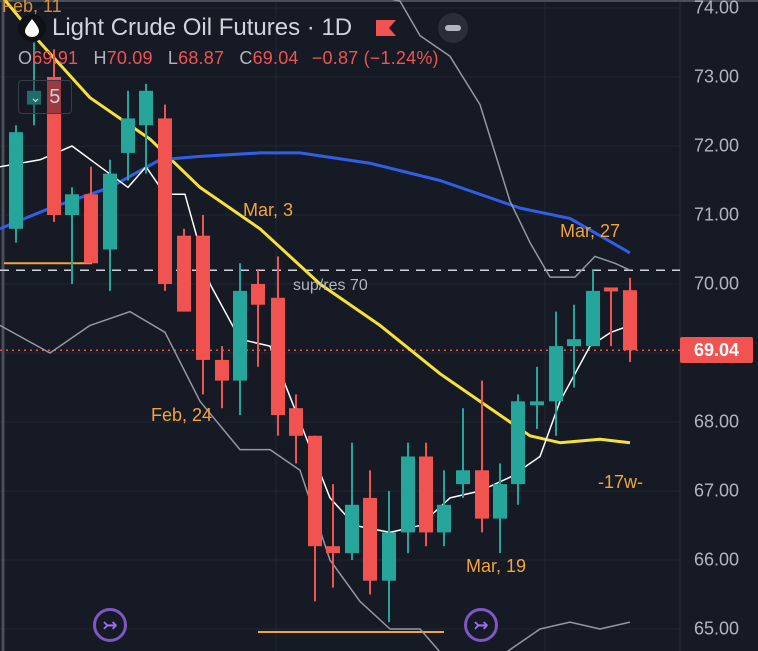 This screenshot has width=758, height=651. Describe the element at coordinates (717, 421) in the screenshot. I see `price-axis-label: 68.00` at that location.